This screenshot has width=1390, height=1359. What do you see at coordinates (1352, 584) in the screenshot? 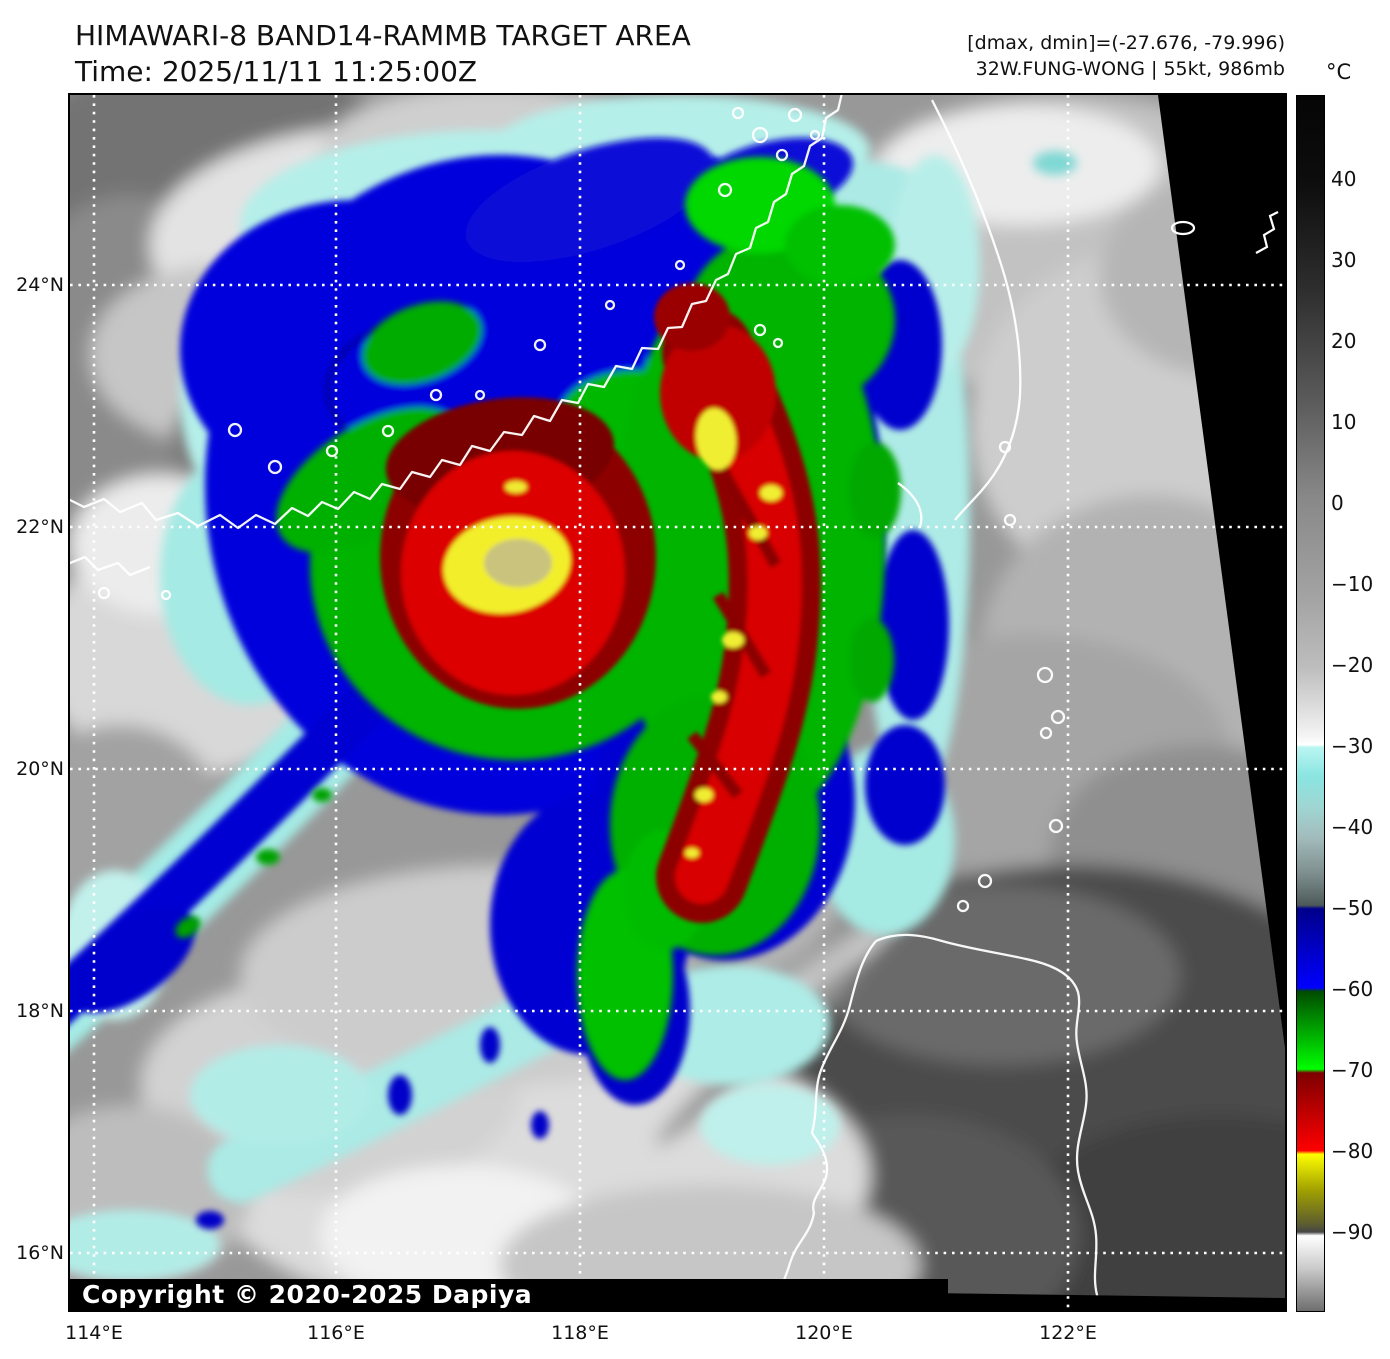
I see `colorbar-tick-label: −10` at bounding box center [1352, 584].